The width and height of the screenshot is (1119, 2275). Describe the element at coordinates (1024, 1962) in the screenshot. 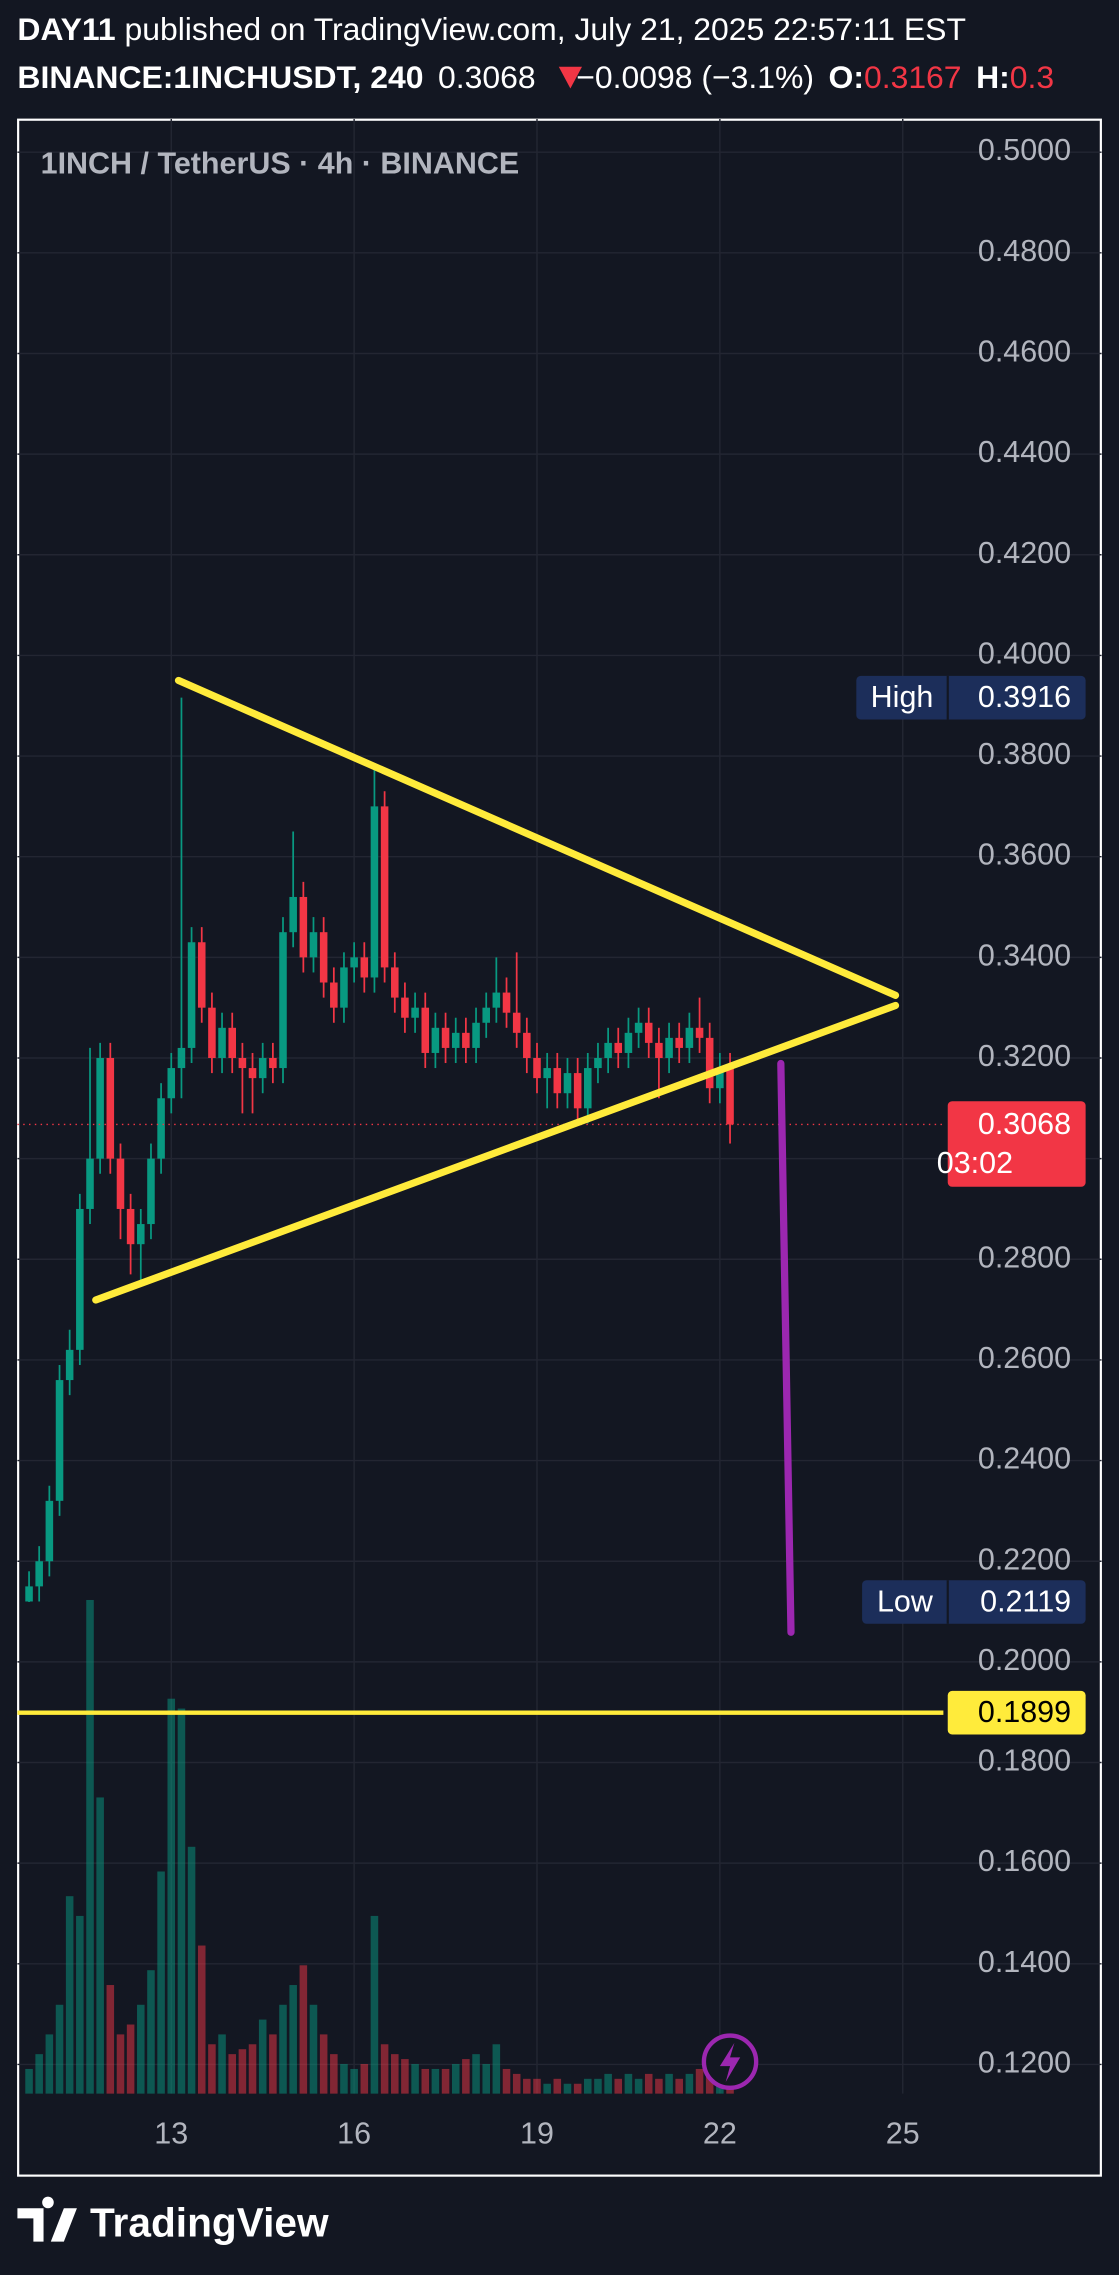

I see `y-tick-label: 0.1400` at that location.